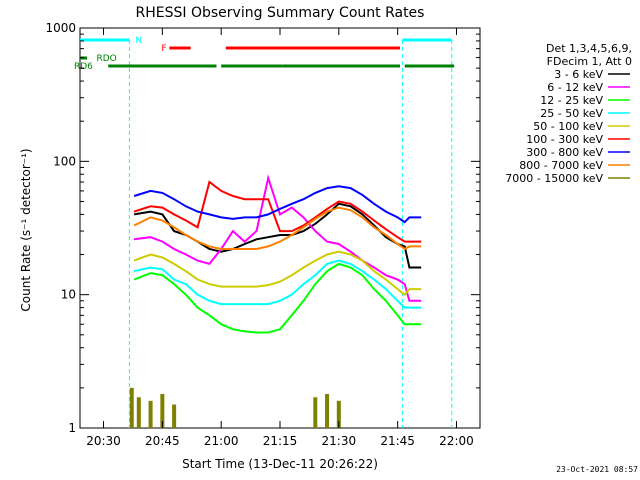 The image size is (640, 480). Describe the element at coordinates (456, 441) in the screenshot. I see `x-tick-label: 22:00` at that location.